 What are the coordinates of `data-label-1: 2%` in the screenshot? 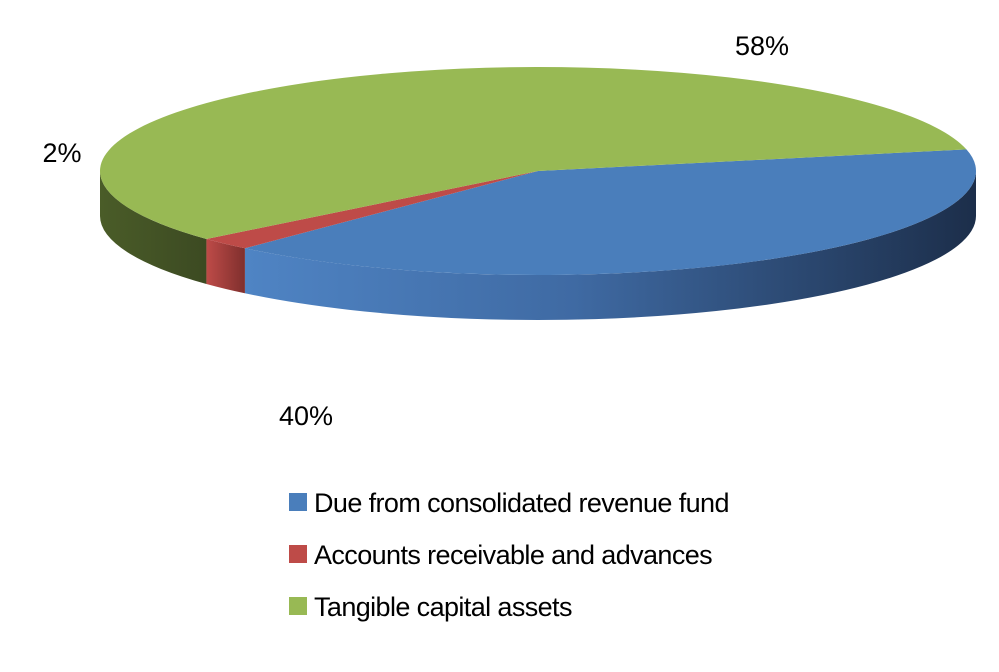 It's located at (61, 153).